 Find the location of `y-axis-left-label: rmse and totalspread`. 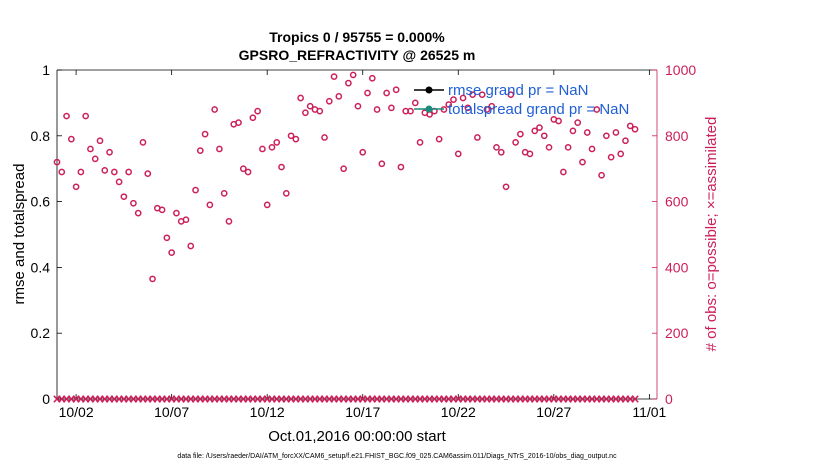

y-axis-left-label: rmse and totalspread is located at coordinates (19, 234).